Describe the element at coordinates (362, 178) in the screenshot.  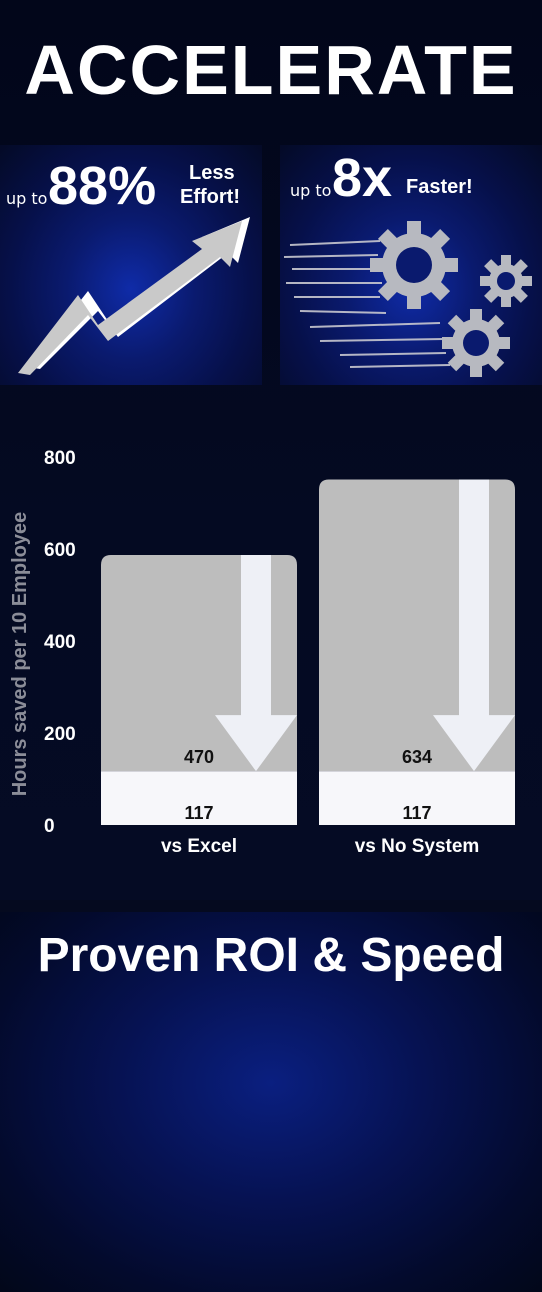
I see `speed-value: 8x` at that location.